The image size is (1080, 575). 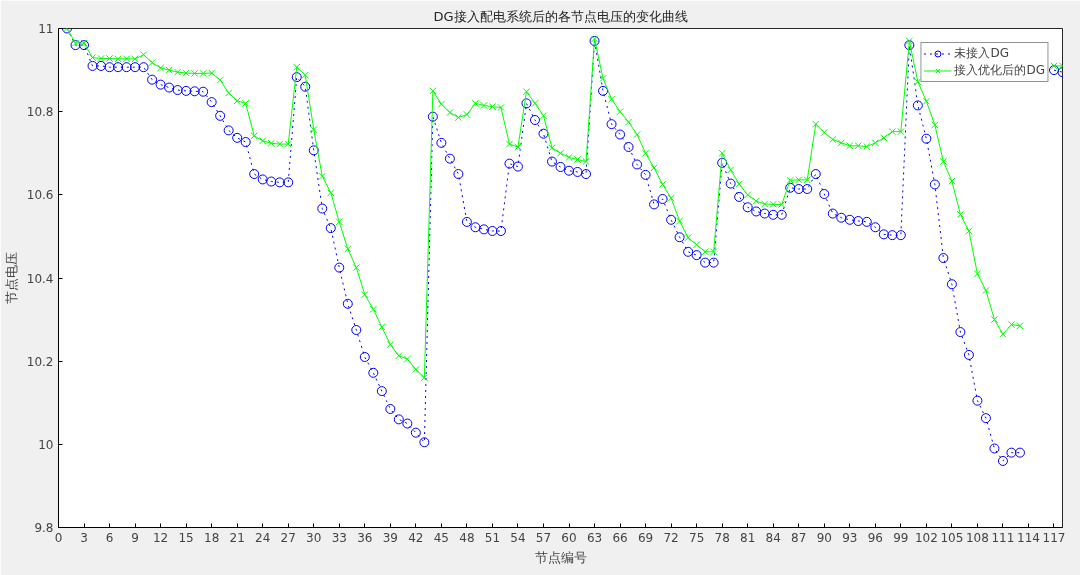 What do you see at coordinates (40, 361) in the screenshot?
I see `y-tick-label: 10.2` at bounding box center [40, 361].